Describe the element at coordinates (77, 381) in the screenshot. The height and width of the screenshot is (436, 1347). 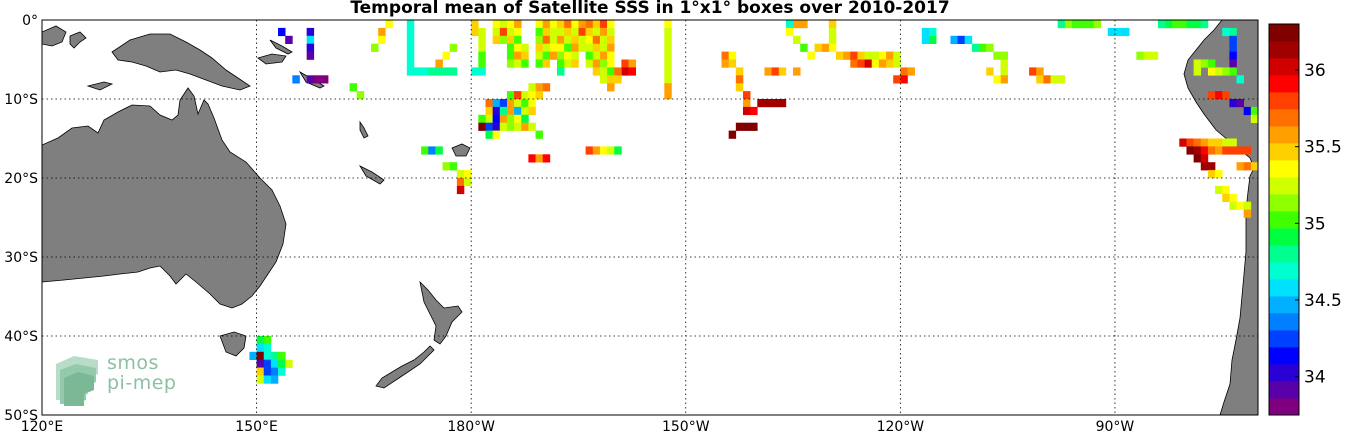
I see `logo-mark-icon` at that location.